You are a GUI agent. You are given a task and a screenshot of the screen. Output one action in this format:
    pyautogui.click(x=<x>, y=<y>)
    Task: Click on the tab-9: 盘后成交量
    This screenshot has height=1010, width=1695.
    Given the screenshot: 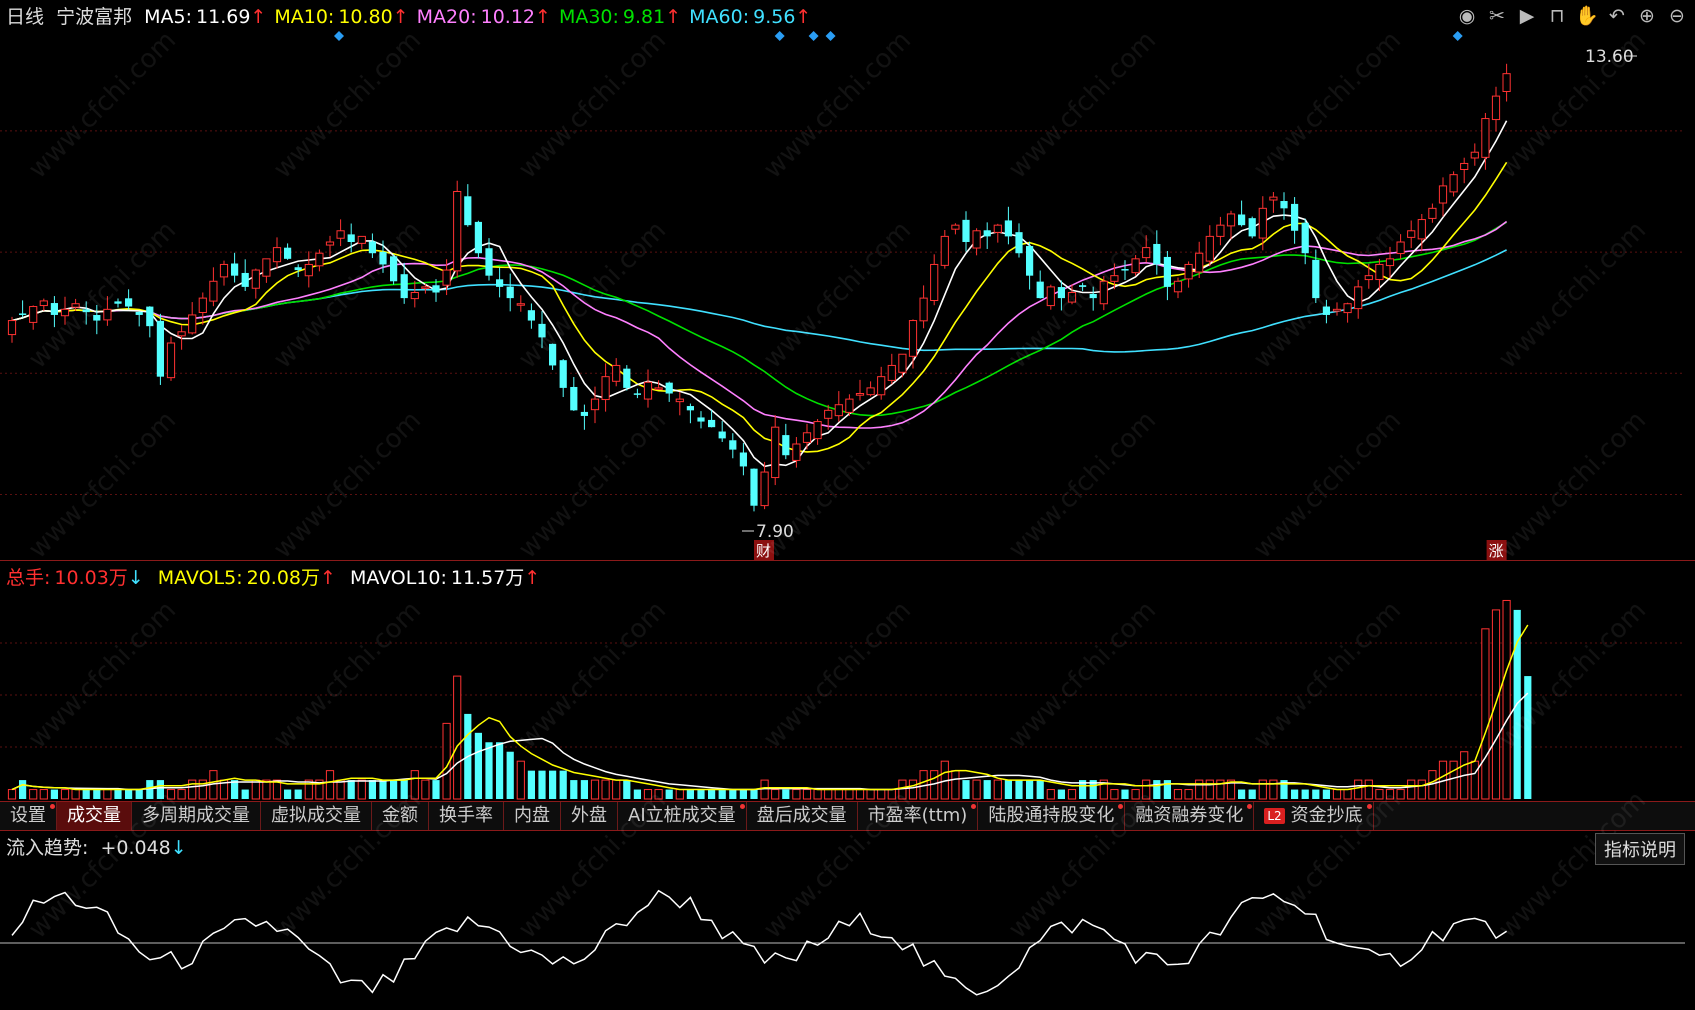 What is the action you would take?
    pyautogui.click(x=802, y=816)
    